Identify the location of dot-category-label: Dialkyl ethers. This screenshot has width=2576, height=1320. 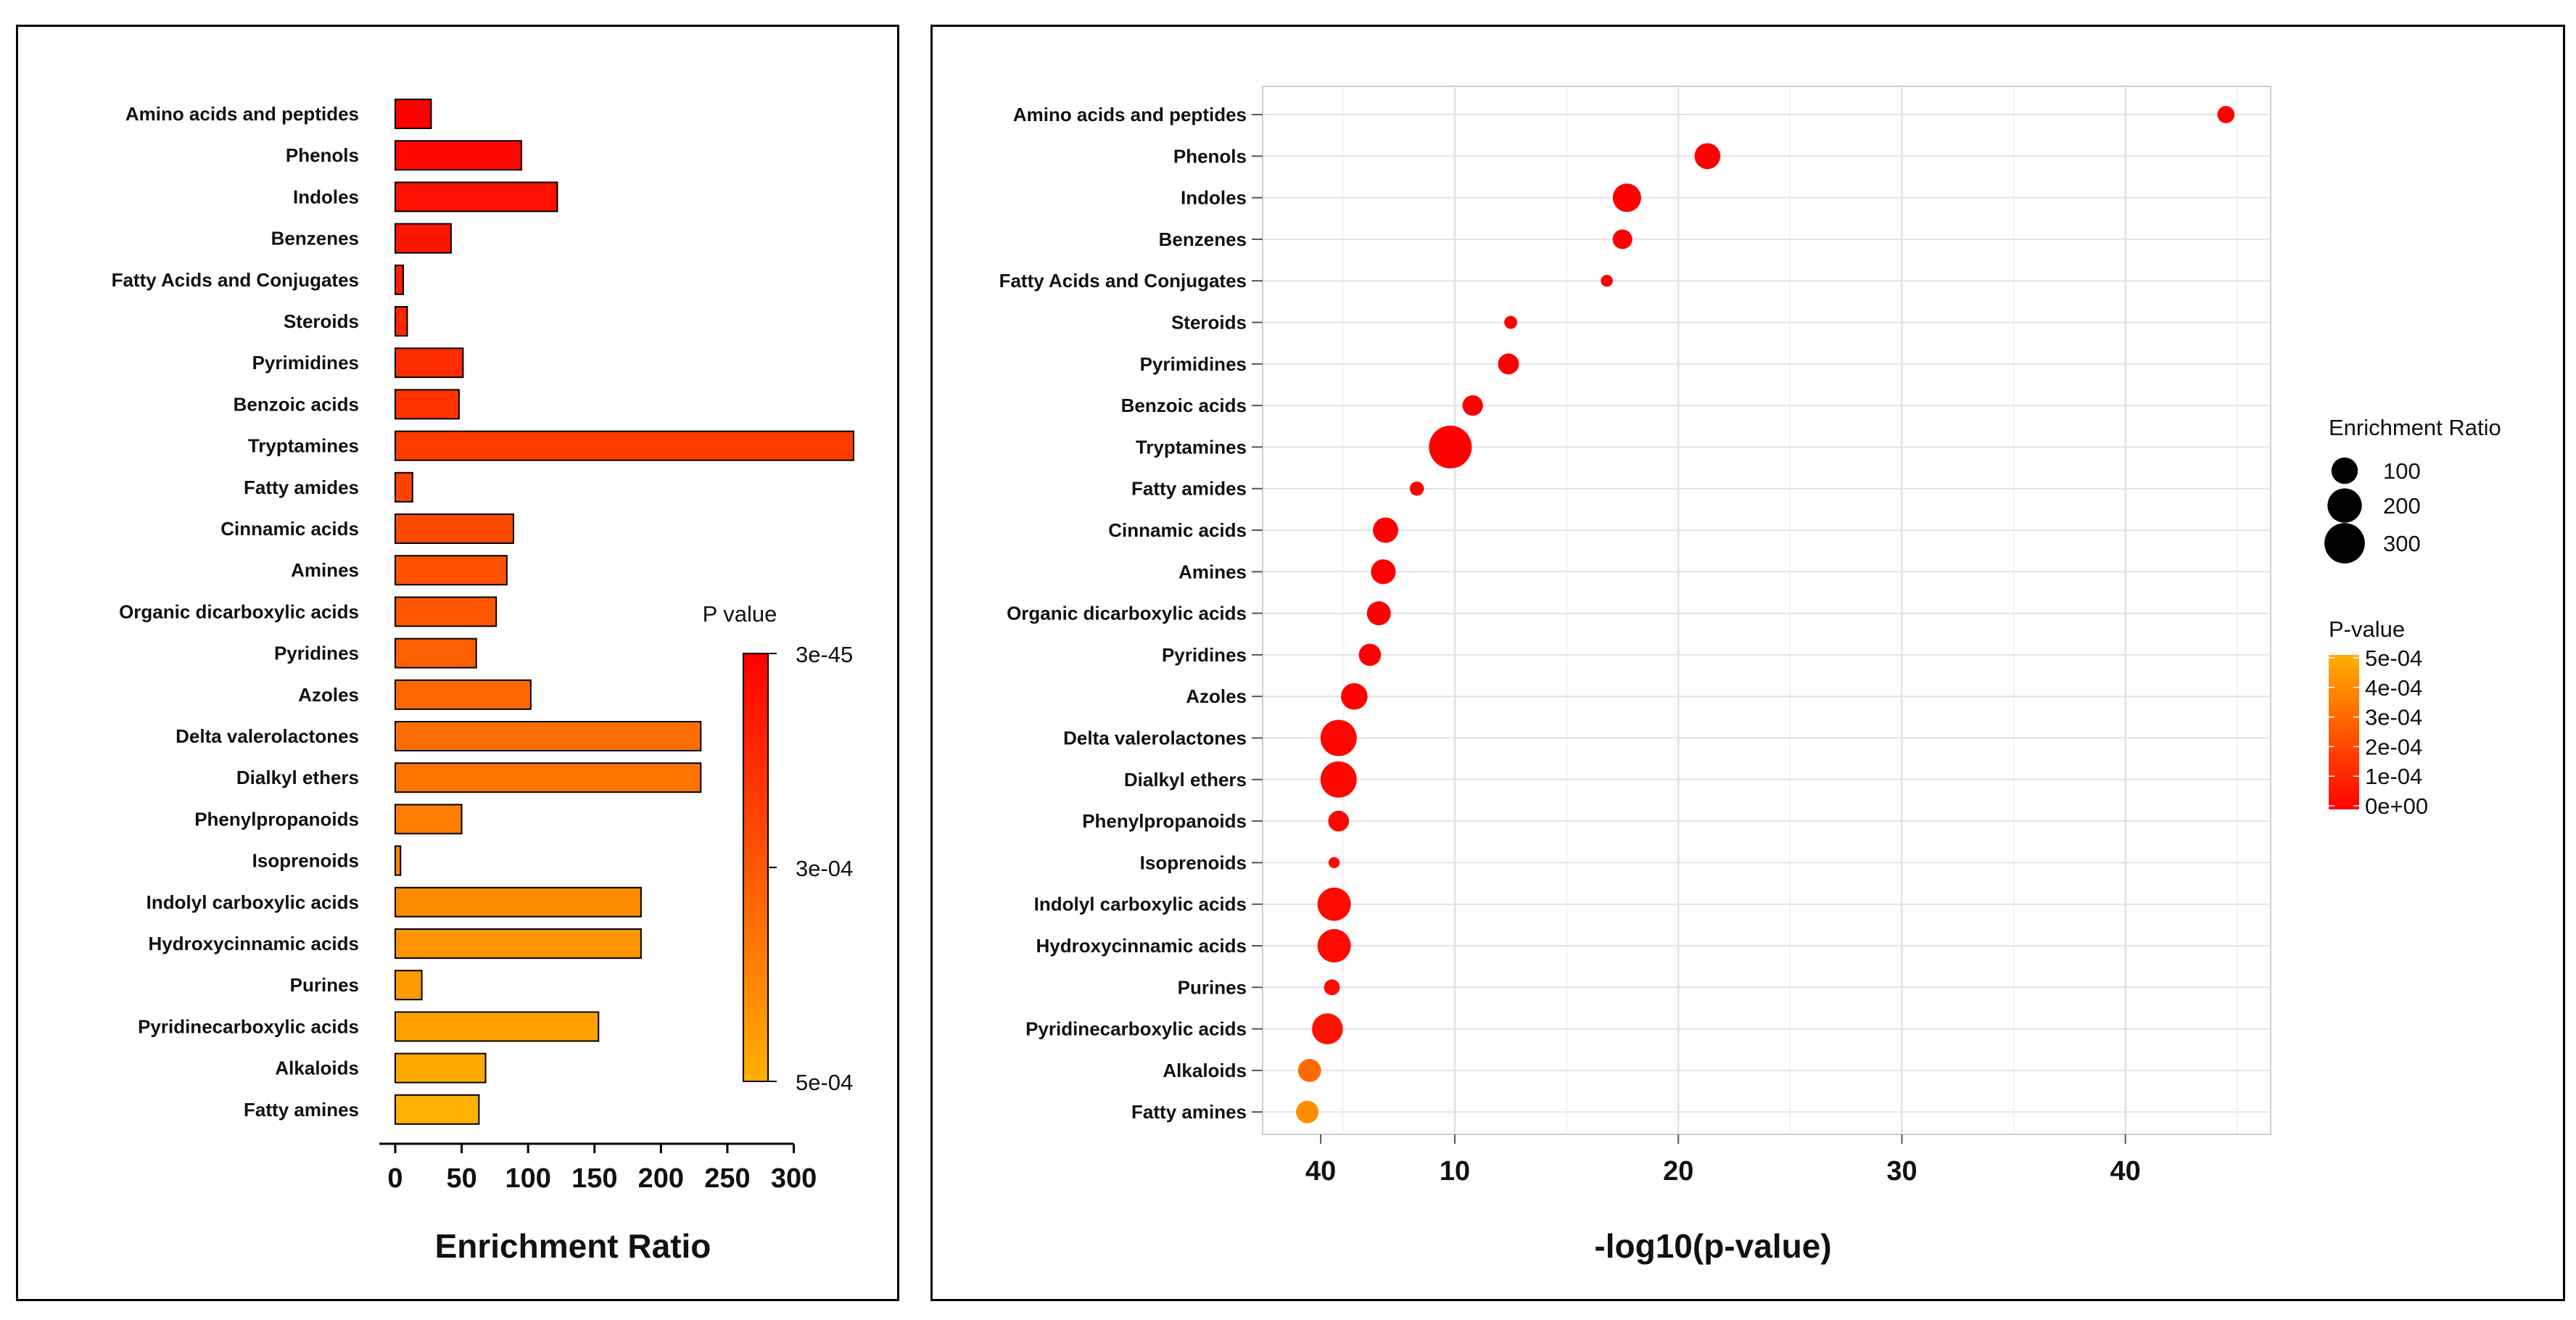
(1185, 780).